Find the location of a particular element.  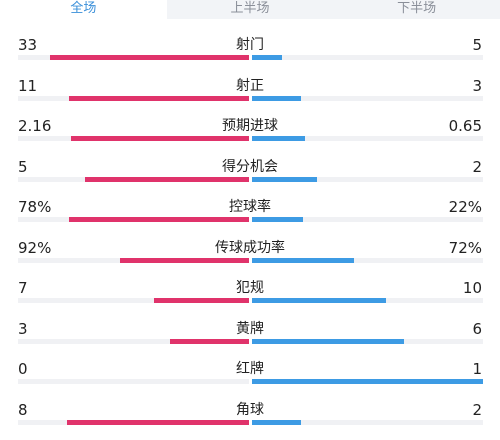

stat-label: 射正 is located at coordinates (250, 85).